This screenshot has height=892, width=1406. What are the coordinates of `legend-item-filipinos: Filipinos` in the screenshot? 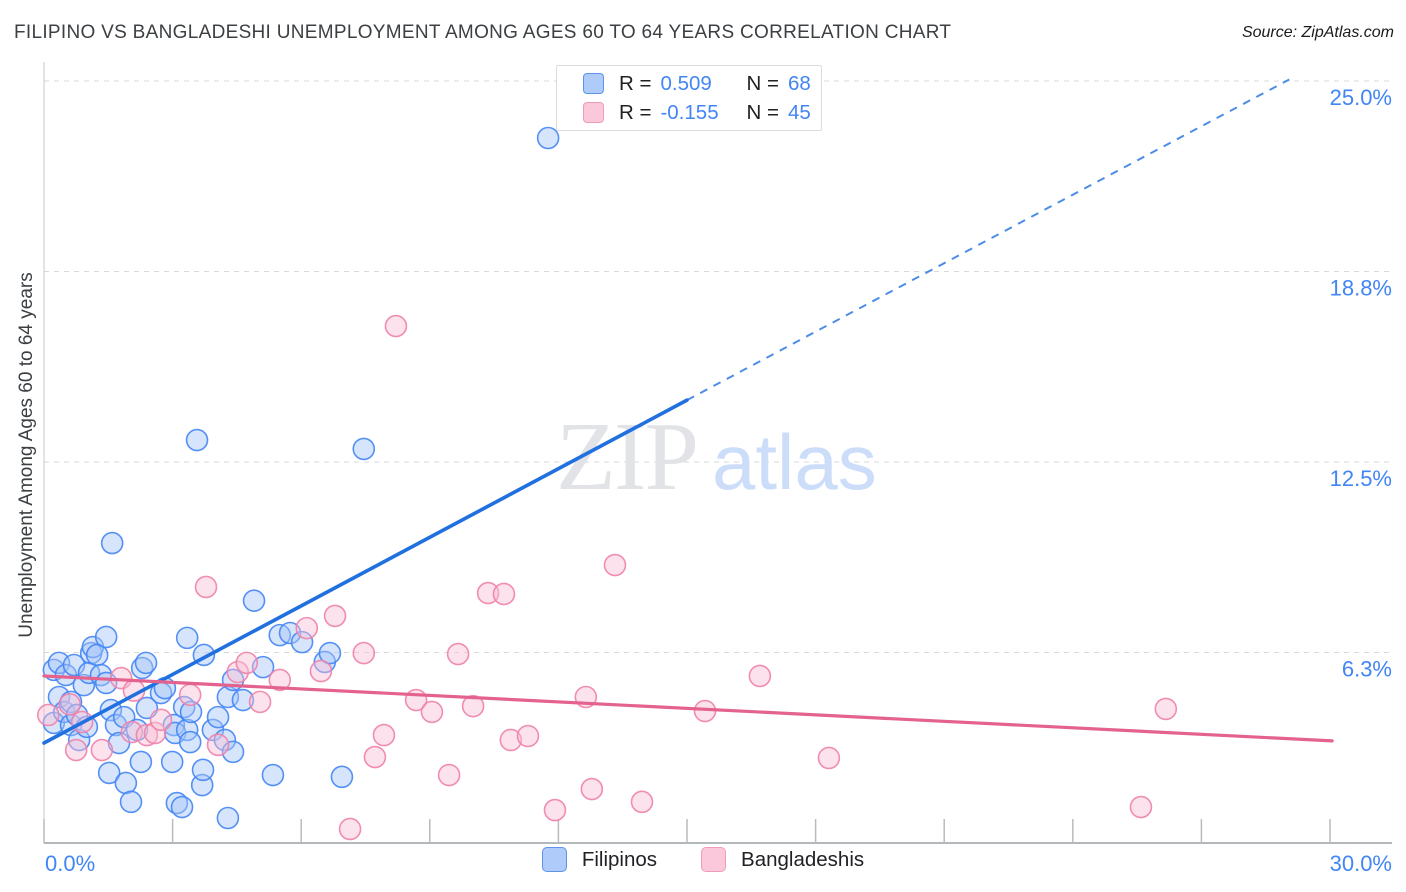 It's located at (599, 859).